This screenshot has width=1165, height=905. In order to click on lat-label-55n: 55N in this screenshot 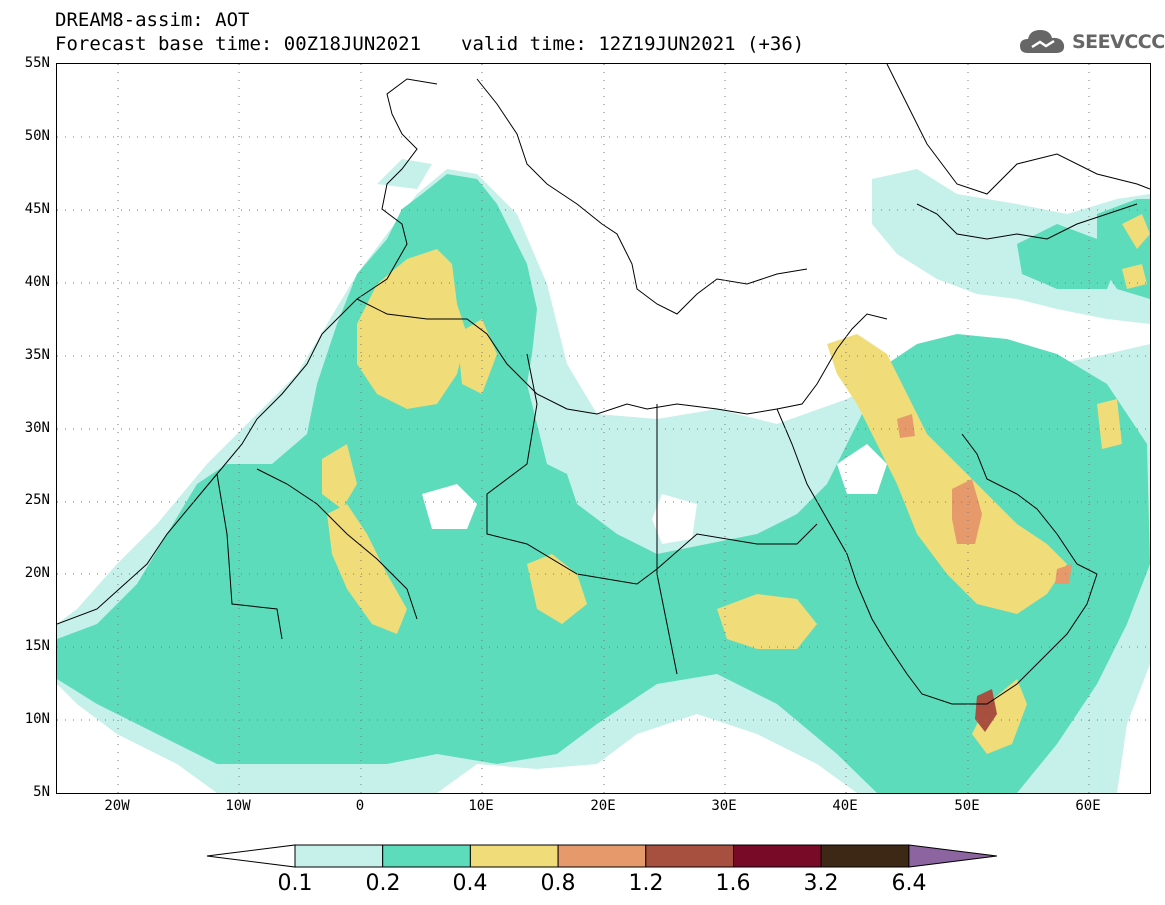, I will do `click(37, 63)`.